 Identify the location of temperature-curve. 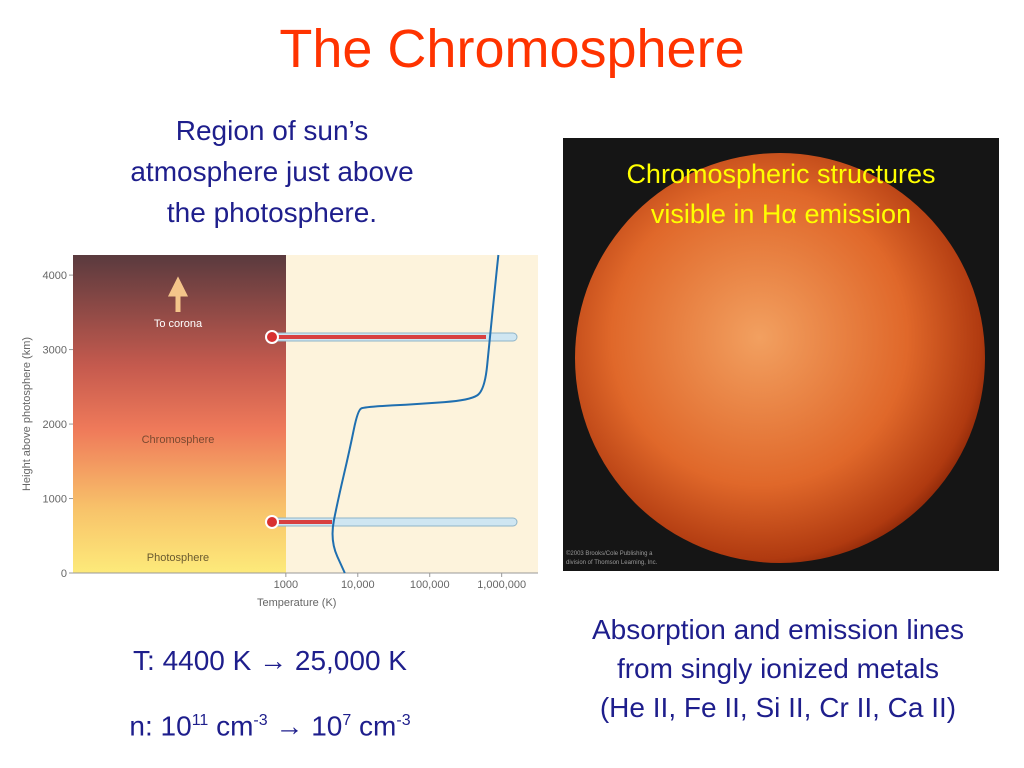
(415, 414).